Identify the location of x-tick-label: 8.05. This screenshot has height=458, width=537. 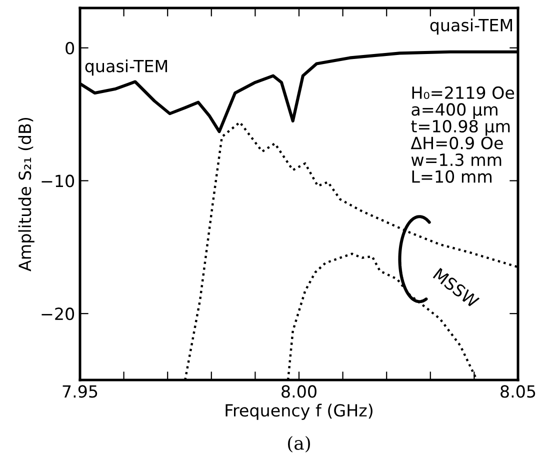
(518, 391).